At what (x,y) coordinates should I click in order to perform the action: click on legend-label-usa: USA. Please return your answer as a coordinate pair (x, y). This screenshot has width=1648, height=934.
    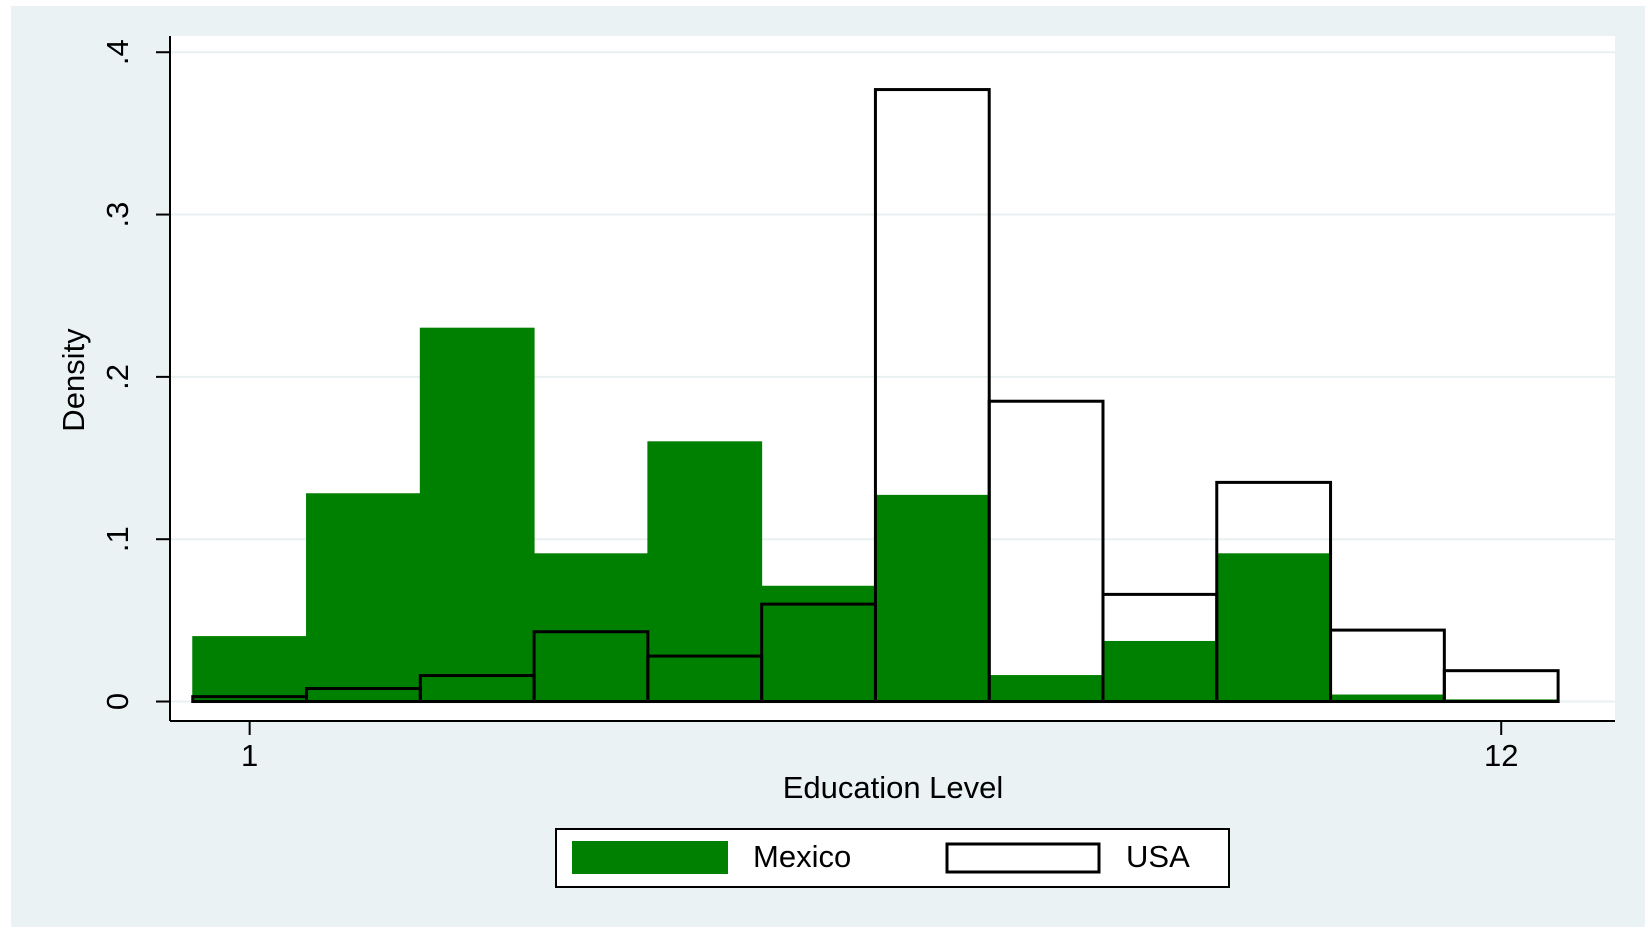
    Looking at the image, I should click on (1158, 856).